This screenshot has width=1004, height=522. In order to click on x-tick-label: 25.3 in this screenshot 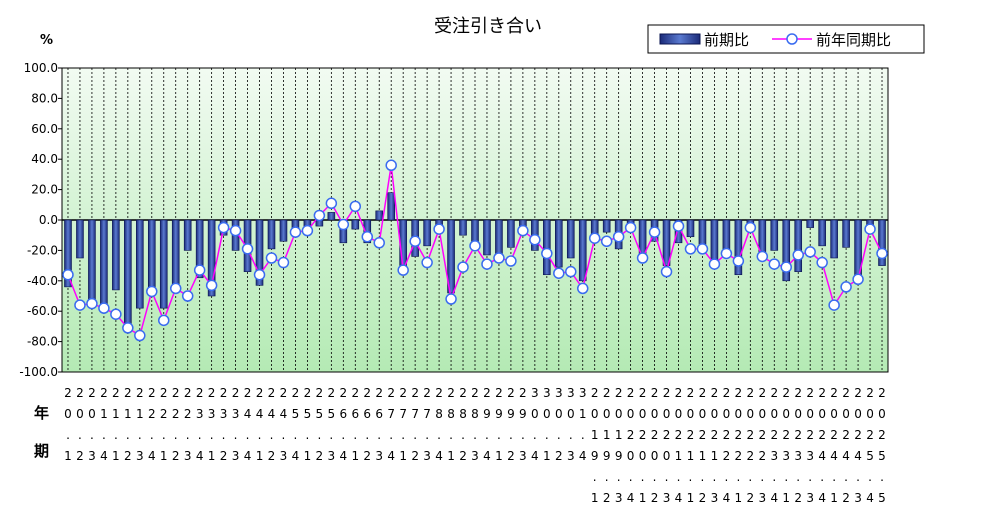, I will do `click(331, 428)`.